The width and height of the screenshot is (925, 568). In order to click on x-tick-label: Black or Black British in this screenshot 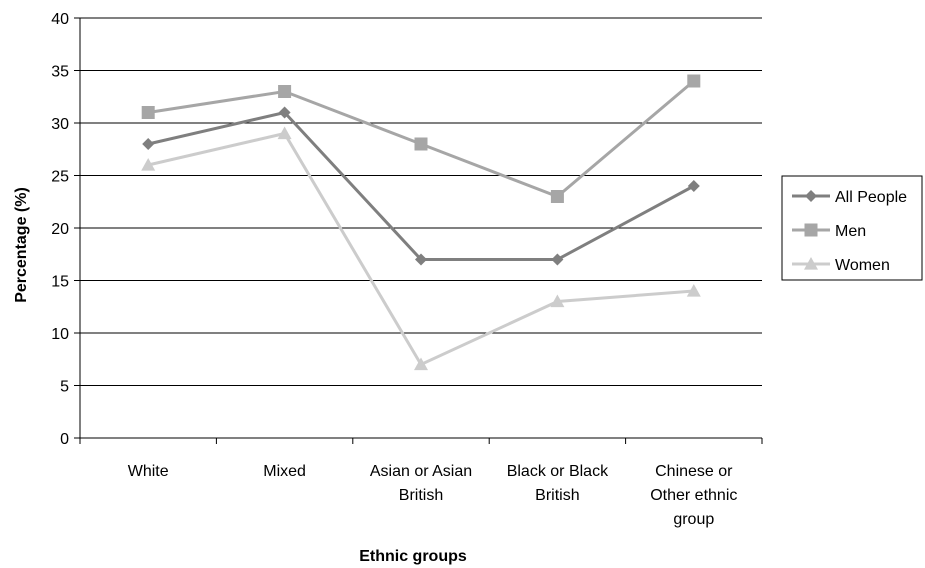, I will do `click(558, 483)`.